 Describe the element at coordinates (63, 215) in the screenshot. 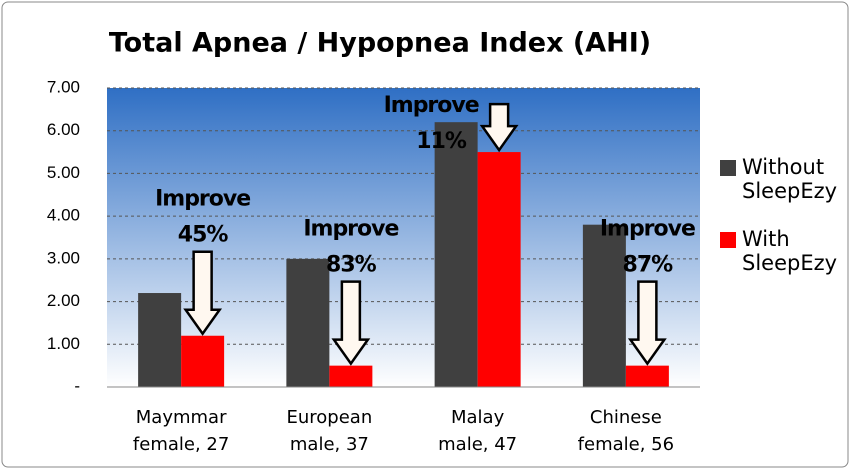

I see `y-tick-label: 4.00` at that location.